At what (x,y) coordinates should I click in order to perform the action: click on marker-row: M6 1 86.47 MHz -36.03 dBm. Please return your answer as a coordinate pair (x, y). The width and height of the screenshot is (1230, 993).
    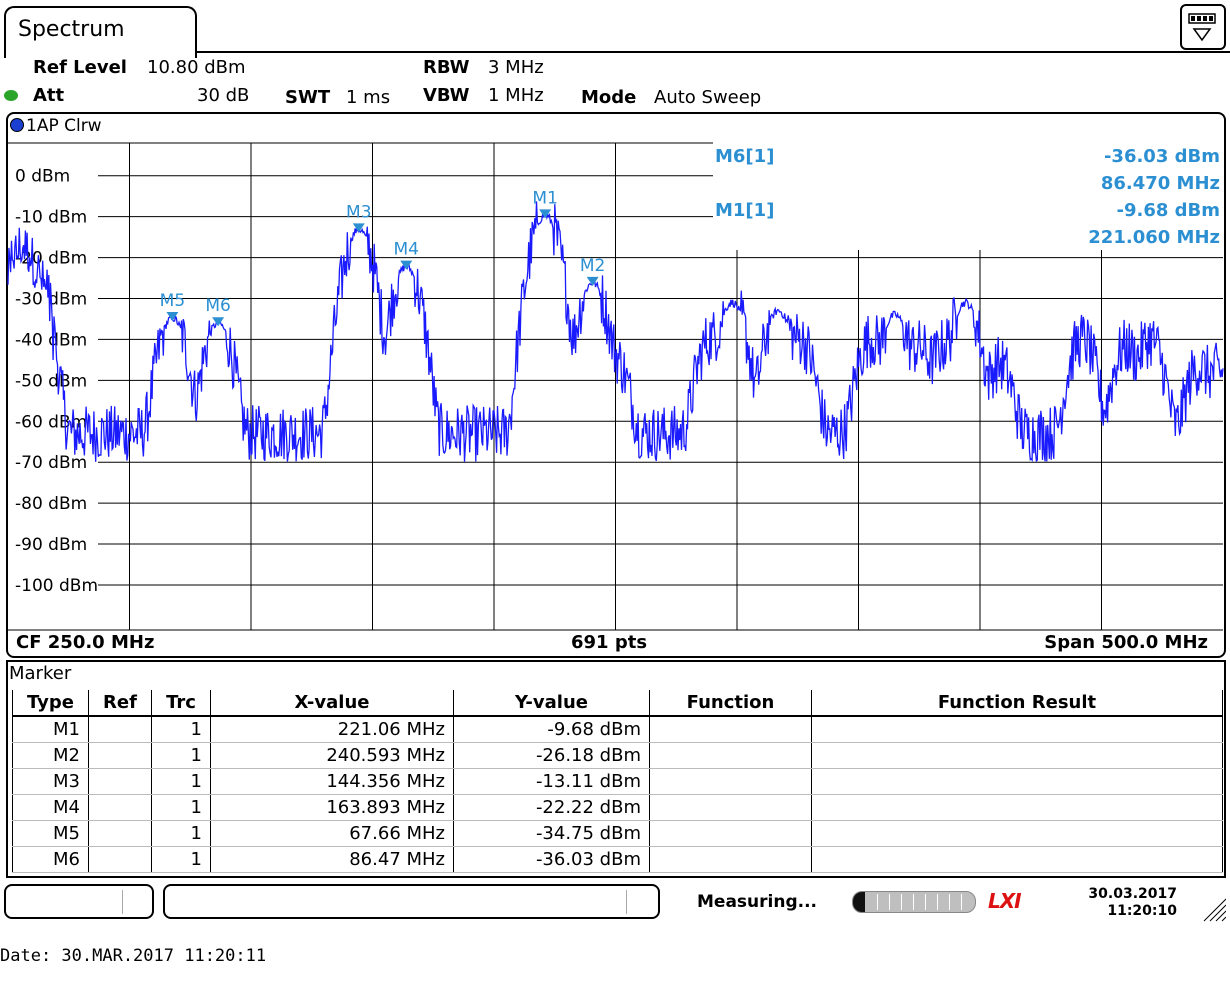
    Looking at the image, I should click on (617, 859).